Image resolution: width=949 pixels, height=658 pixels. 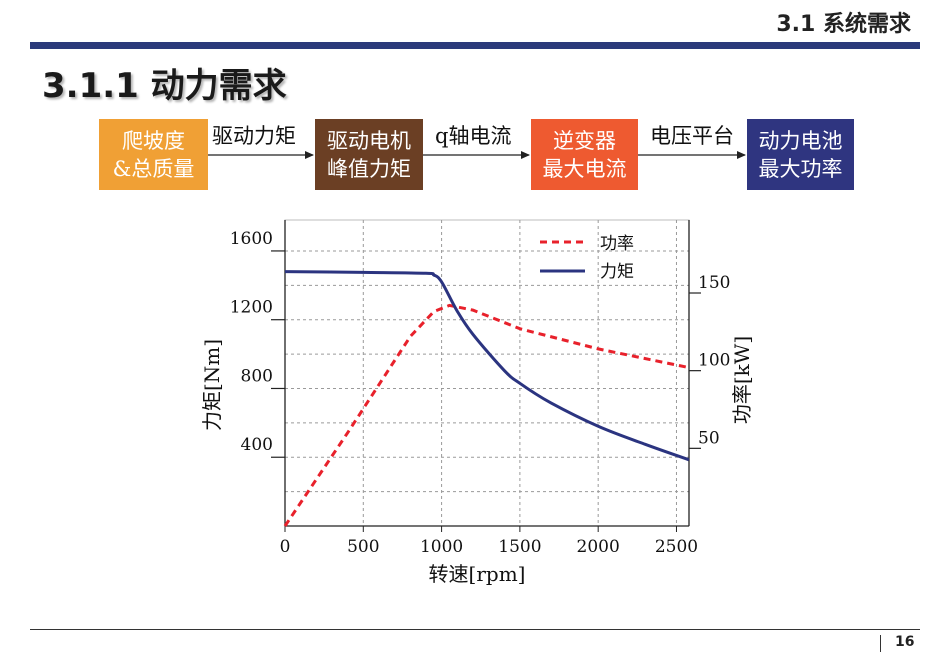 I want to click on flow-box-line: 驱动电机, so click(x=369, y=140).